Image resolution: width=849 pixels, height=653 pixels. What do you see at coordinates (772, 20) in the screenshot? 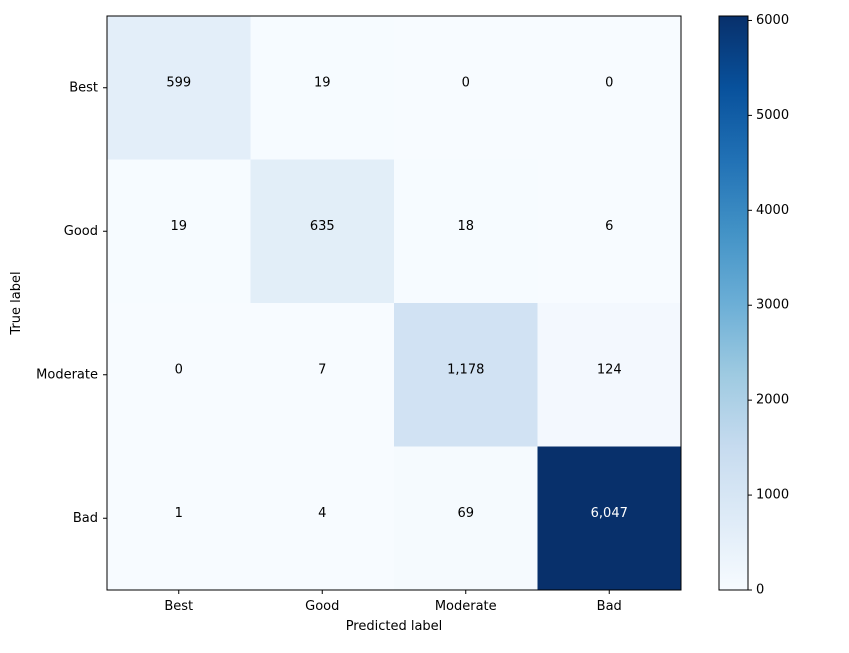
I see `colorbar-tick-label: 6000` at bounding box center [772, 20].